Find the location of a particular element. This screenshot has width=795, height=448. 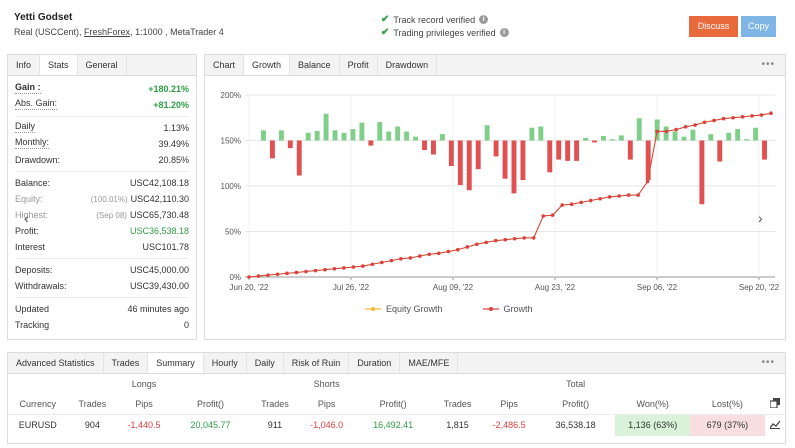

broker-link: FreshForex is located at coordinates (107, 32).